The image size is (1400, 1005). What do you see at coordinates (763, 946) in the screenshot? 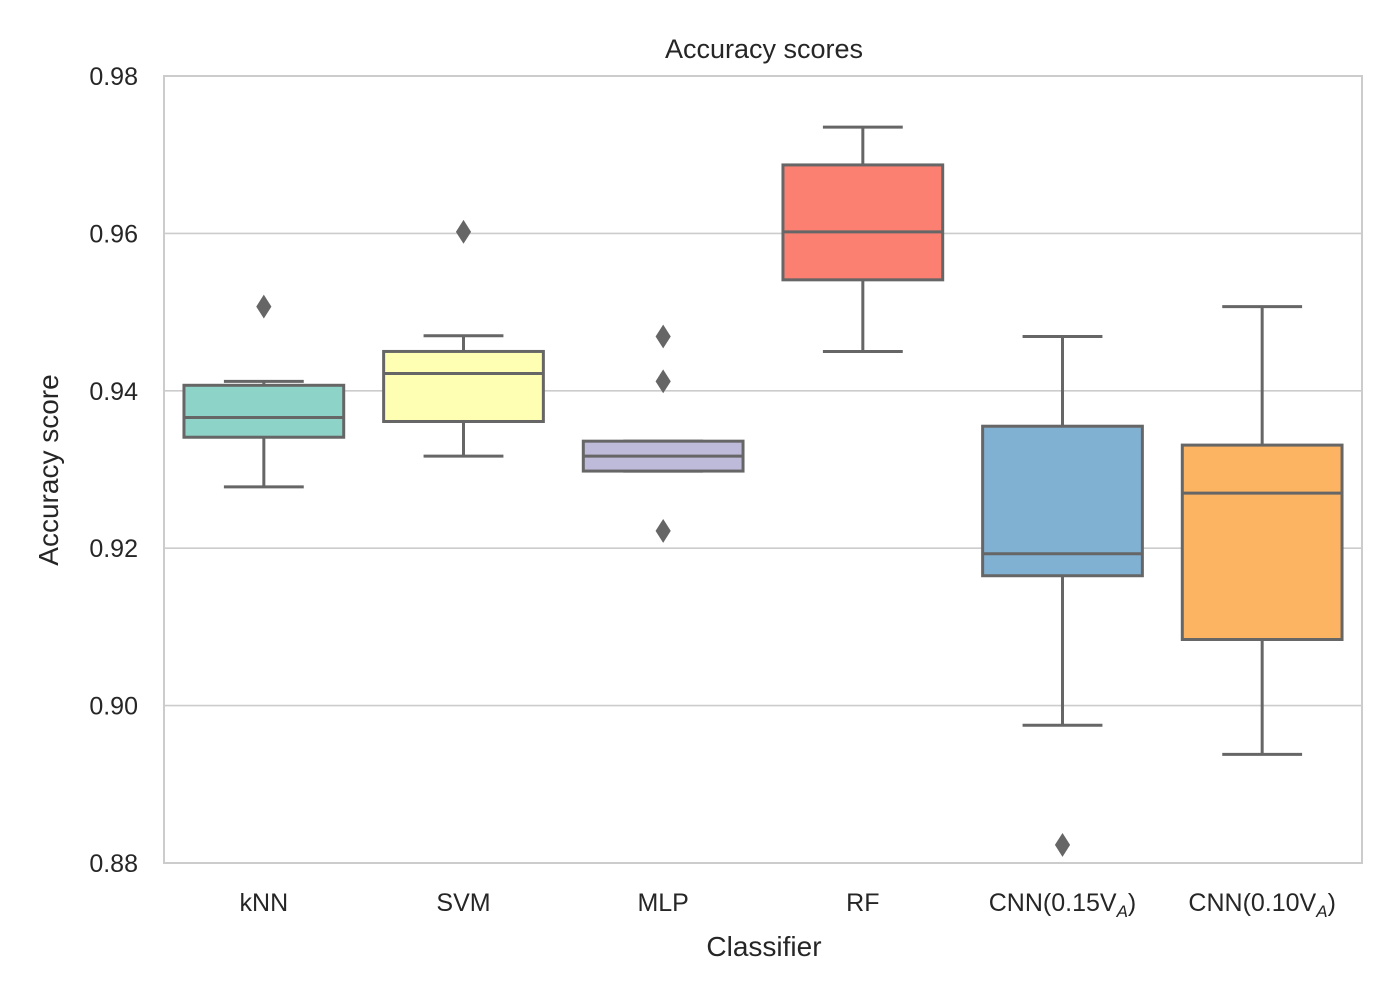
I see `x-axis-label: Classifier` at bounding box center [763, 946].